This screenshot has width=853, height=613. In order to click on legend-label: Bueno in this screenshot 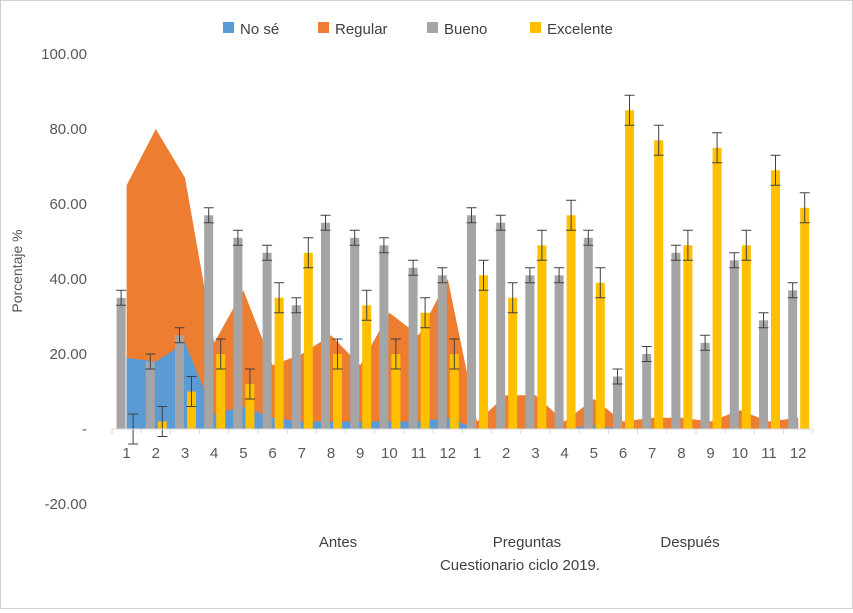, I will do `click(465, 29)`.